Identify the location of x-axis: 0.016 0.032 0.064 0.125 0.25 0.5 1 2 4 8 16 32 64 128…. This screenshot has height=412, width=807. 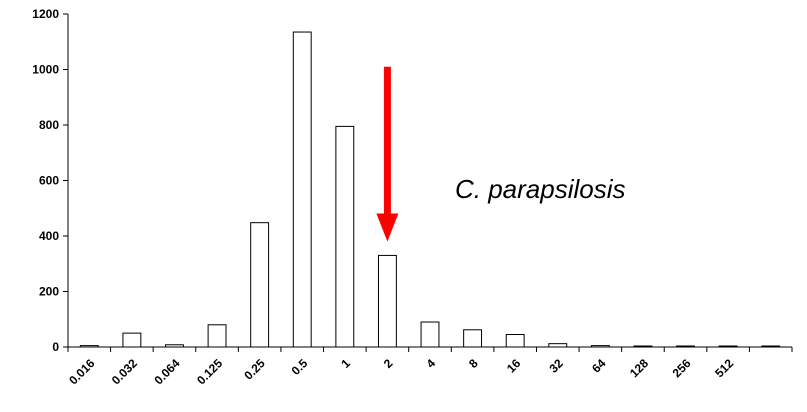
(429, 366).